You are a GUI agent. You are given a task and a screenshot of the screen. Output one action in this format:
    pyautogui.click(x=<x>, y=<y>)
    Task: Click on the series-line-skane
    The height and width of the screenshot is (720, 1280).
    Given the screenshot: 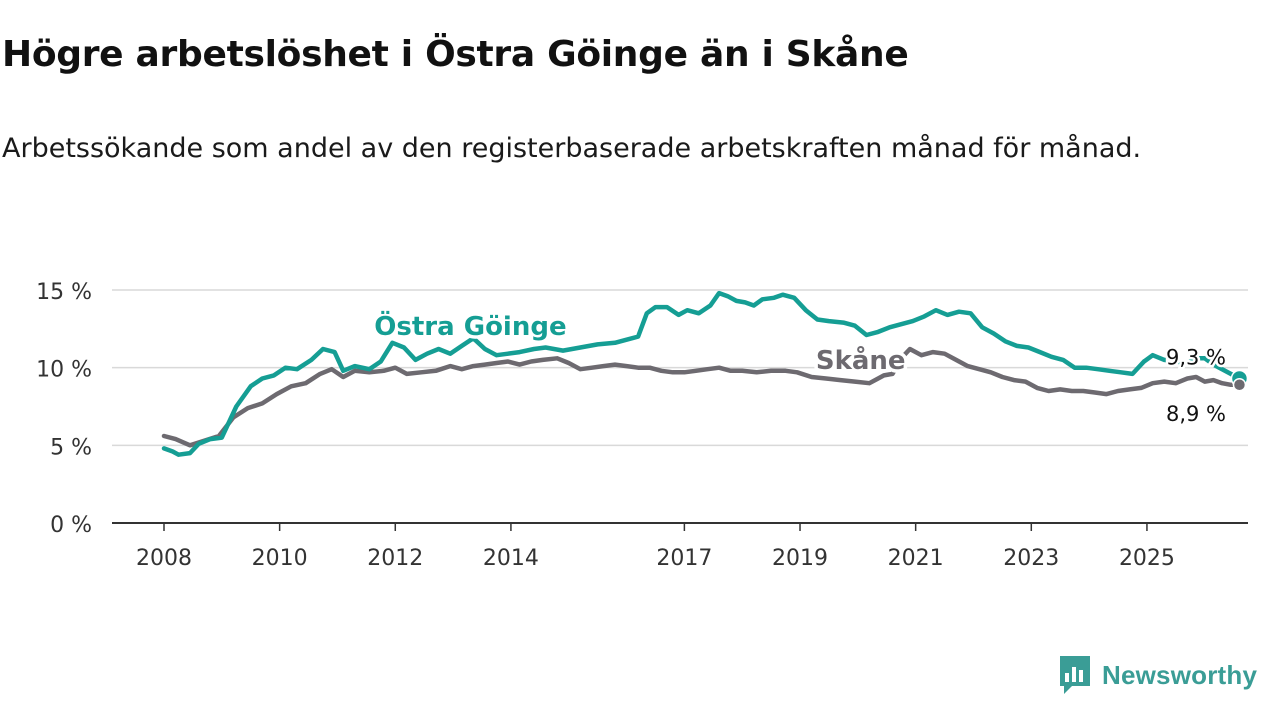 What is the action you would take?
    pyautogui.click(x=701, y=397)
    